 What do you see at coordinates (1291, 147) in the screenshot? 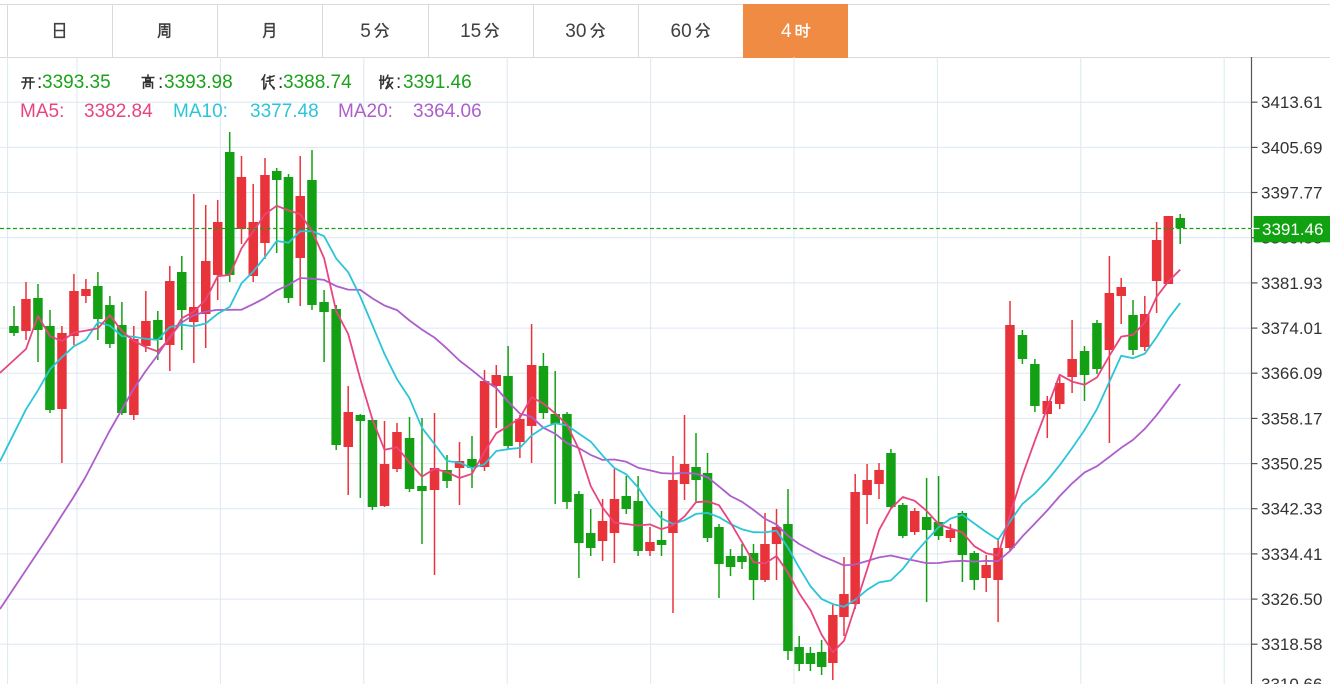
I see `svg-text: 3405.69` at bounding box center [1291, 147].